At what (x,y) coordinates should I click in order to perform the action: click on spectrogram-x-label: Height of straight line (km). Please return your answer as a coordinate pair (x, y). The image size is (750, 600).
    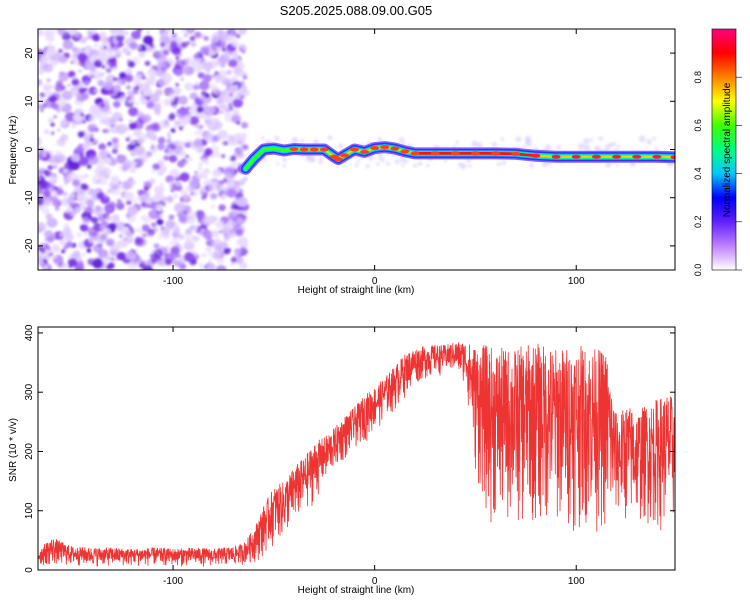
    Looking at the image, I should click on (356, 290).